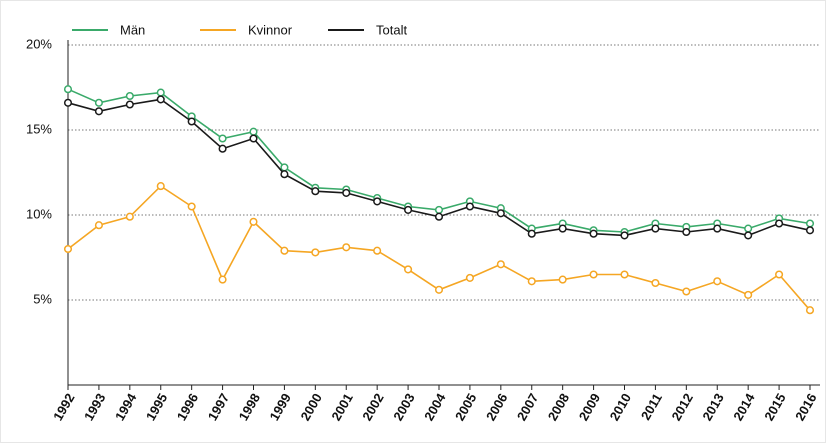 The image size is (826, 443). What do you see at coordinates (126, 406) in the screenshot?
I see `x-tick-label: 1994` at bounding box center [126, 406].